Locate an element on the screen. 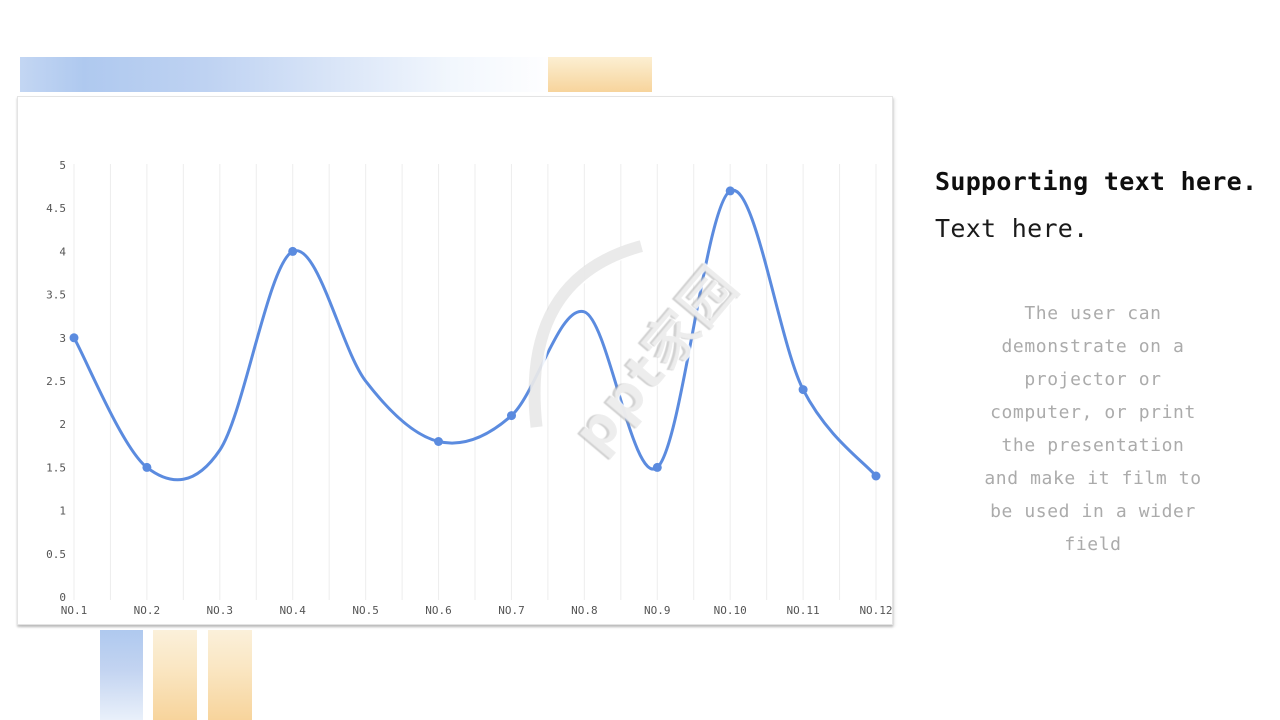  svg-text: NO.1 is located at coordinates (74, 610).